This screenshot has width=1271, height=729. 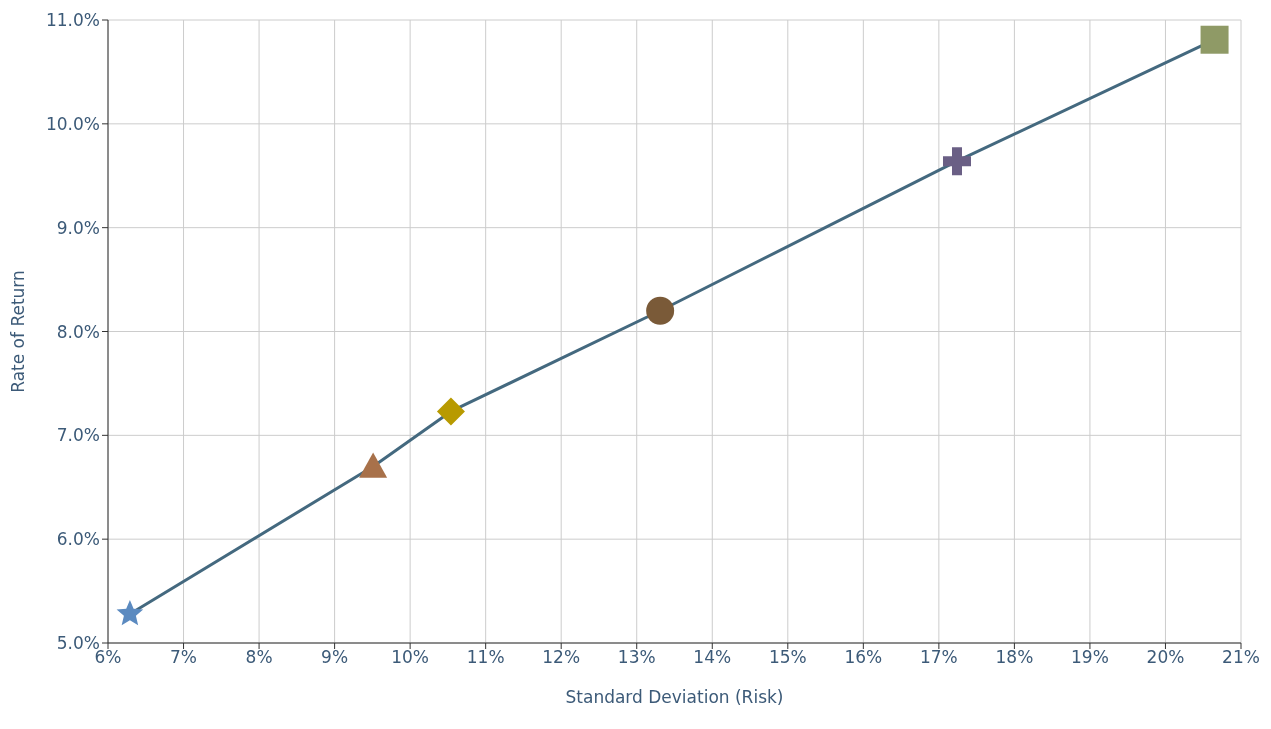 What do you see at coordinates (72, 123) in the screenshot?
I see `y-tick-label: 10.0%` at bounding box center [72, 123].